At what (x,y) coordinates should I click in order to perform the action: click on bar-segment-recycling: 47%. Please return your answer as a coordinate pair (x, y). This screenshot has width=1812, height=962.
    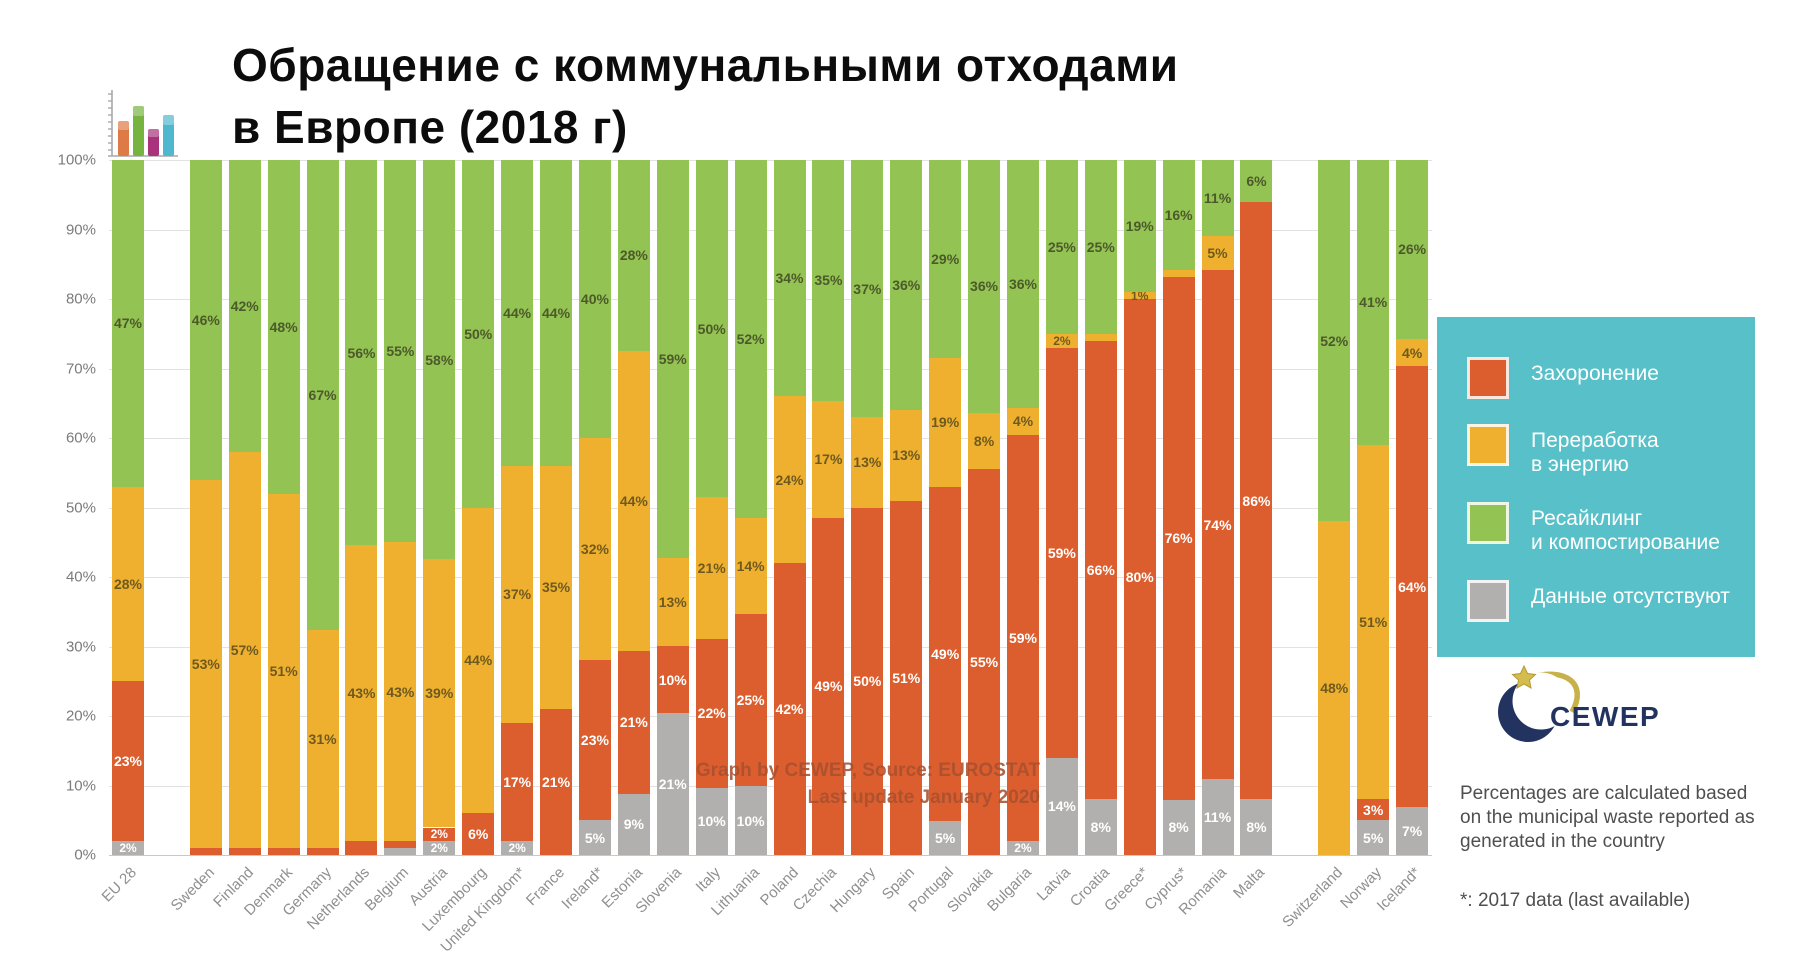
    Looking at the image, I should click on (128, 323).